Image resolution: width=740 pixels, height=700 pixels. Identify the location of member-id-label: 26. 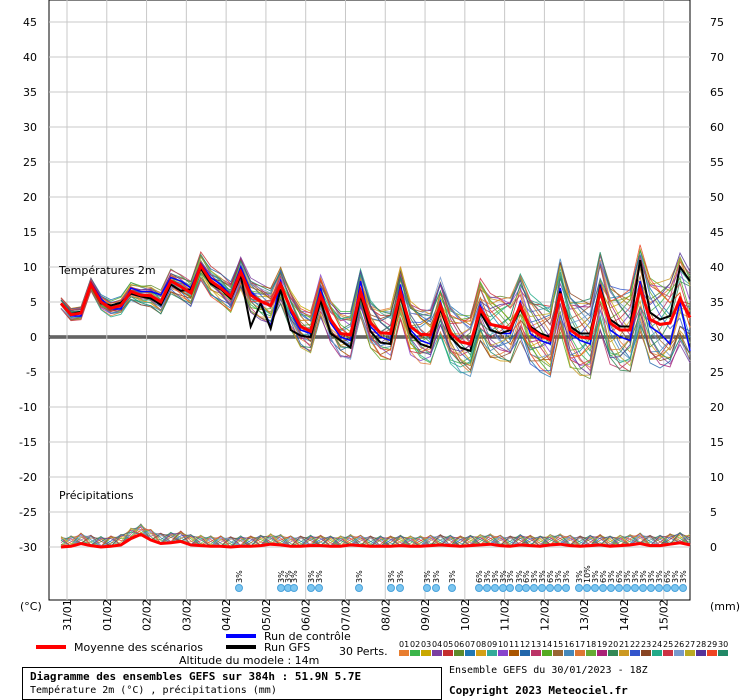
(679, 644).